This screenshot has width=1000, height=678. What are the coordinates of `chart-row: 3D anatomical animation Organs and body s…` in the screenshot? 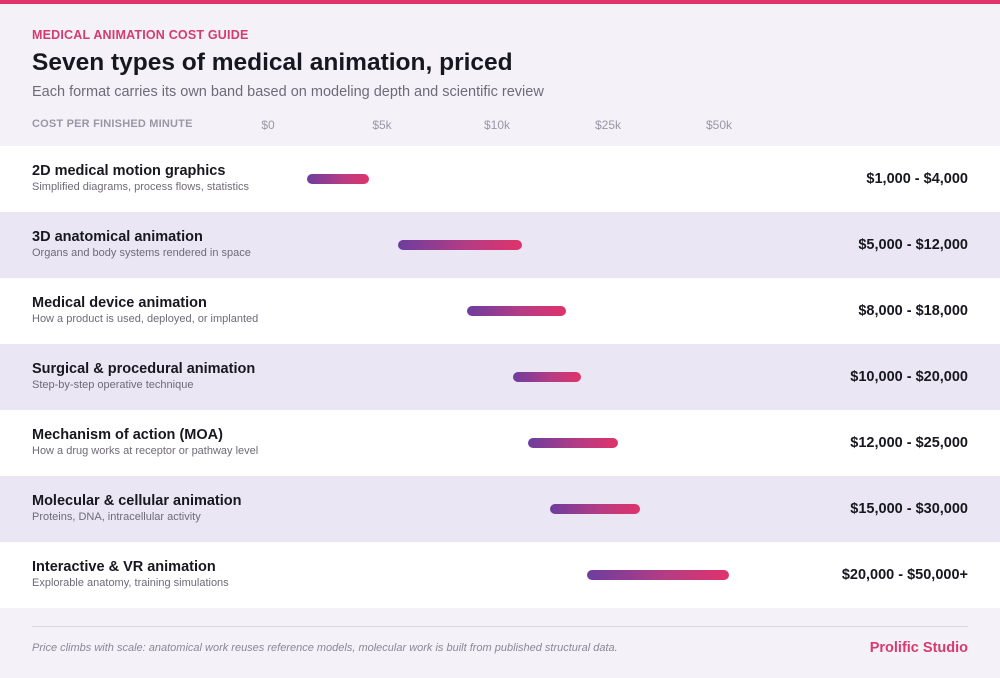 It's located at (500, 245).